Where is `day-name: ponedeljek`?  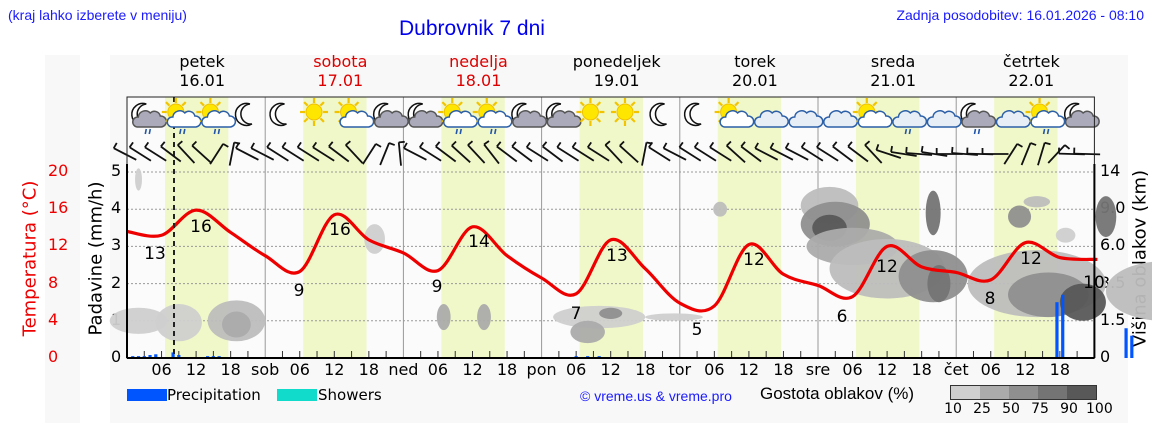
day-name: ponedeljek is located at coordinates (616, 61).